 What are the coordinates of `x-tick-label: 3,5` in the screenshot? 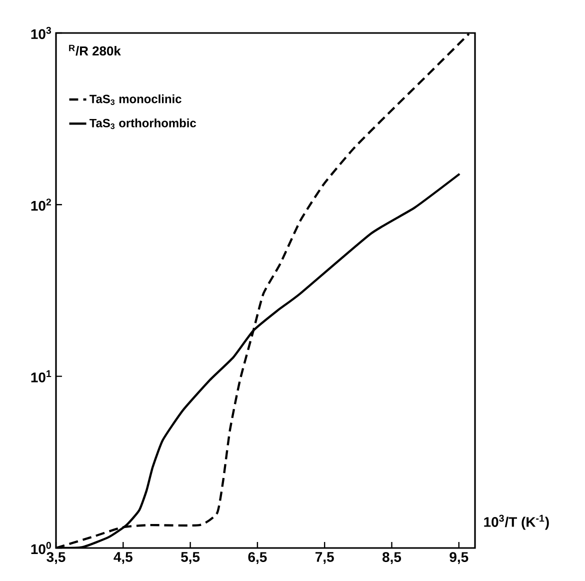 It's located at (56, 558).